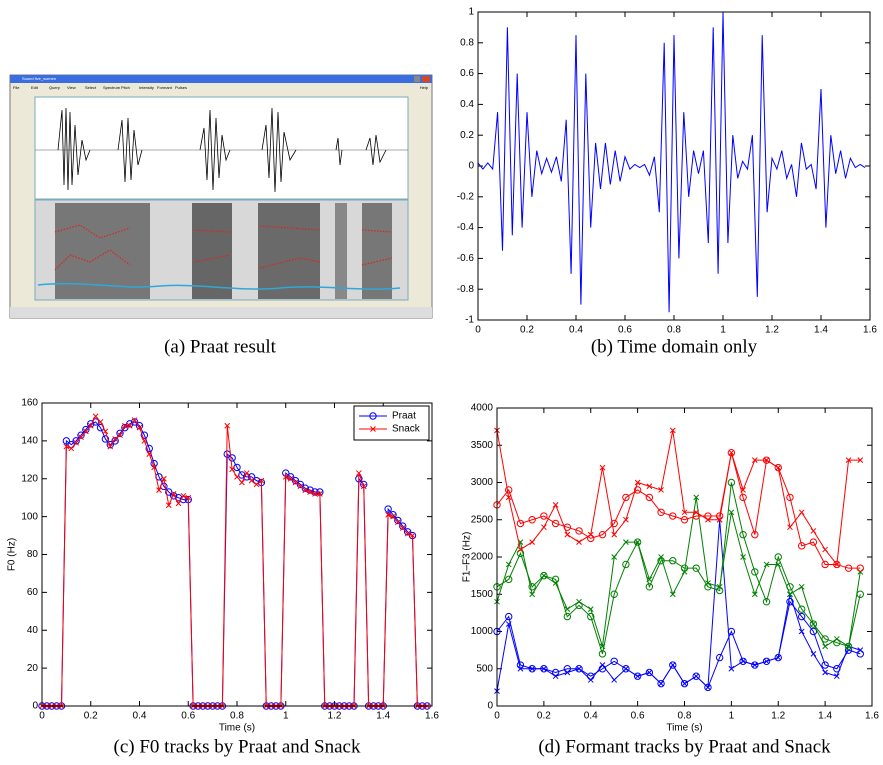 This screenshot has width=883, height=765. Describe the element at coordinates (576, 330) in the screenshot. I see `x-tick-label: 0.4` at that location.